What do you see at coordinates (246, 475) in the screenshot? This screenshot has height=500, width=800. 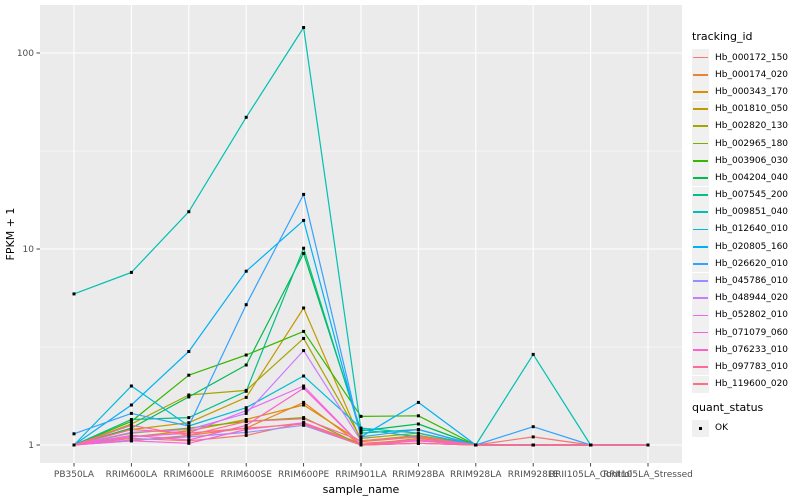 I see `x-tick-label: RRIM600SE` at bounding box center [246, 475].